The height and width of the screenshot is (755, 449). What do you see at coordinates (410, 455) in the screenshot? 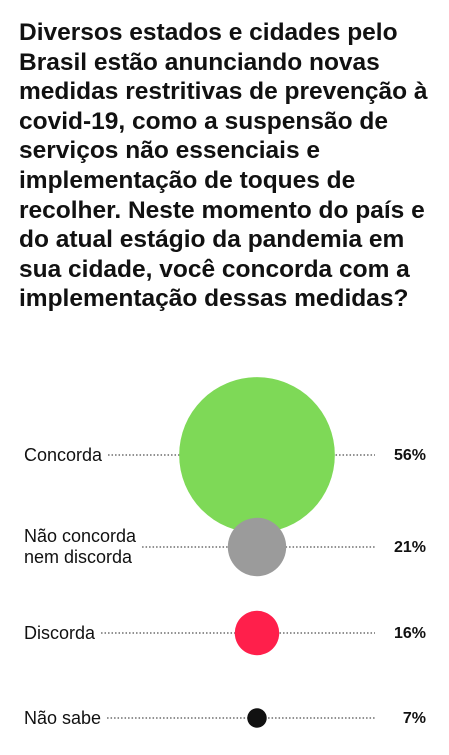
I see `value-label: 56%` at bounding box center [410, 455].